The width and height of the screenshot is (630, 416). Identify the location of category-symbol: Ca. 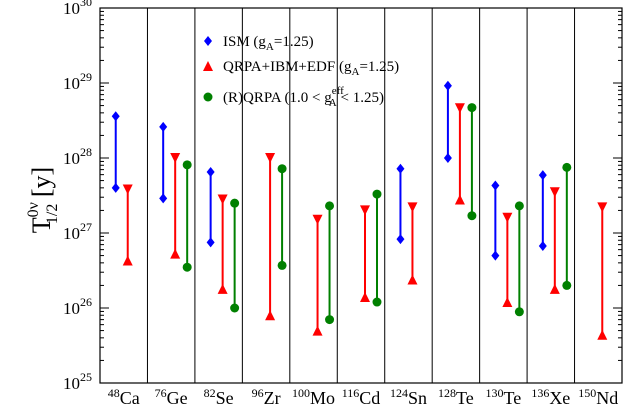
(130, 398).